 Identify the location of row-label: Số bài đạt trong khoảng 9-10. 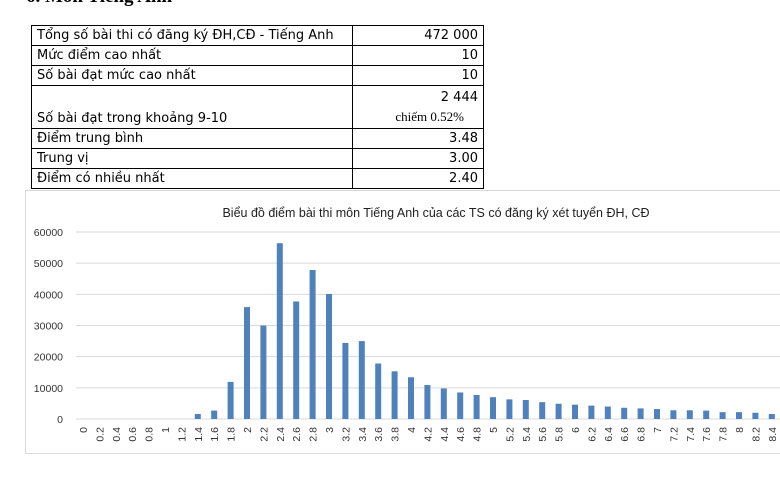
(192, 107).